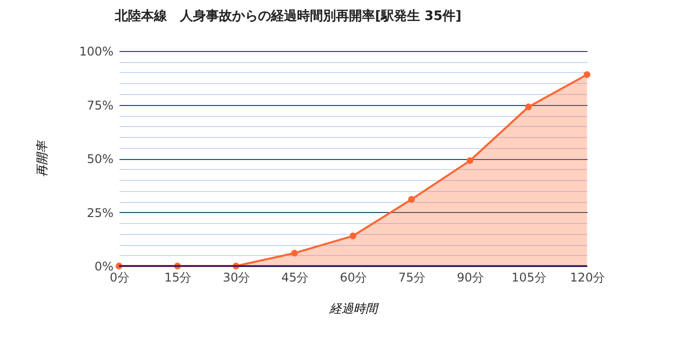 The height and width of the screenshot is (350, 700). Describe the element at coordinates (354, 309) in the screenshot. I see `x-axis-title: 経過時間` at that location.